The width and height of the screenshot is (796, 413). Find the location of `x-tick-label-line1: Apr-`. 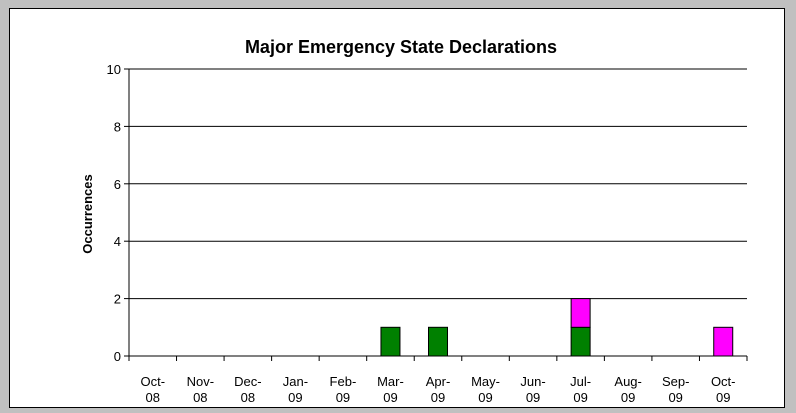

x-tick-label-line1: Apr- is located at coordinates (438, 381).